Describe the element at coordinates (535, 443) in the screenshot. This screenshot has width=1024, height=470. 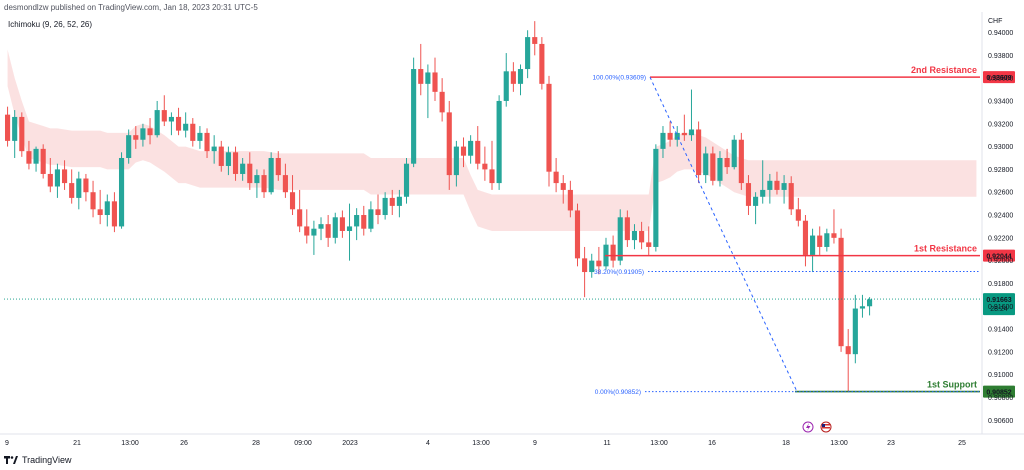
I see `x-tick-label: 9` at that location.